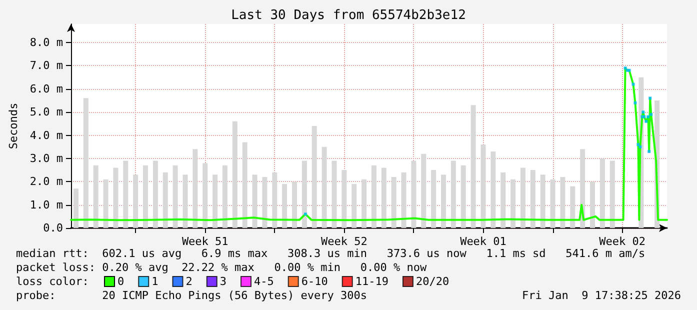  Describe the element at coordinates (53, 228) in the screenshot. I see `y-tick-label: 0.0` at that location.